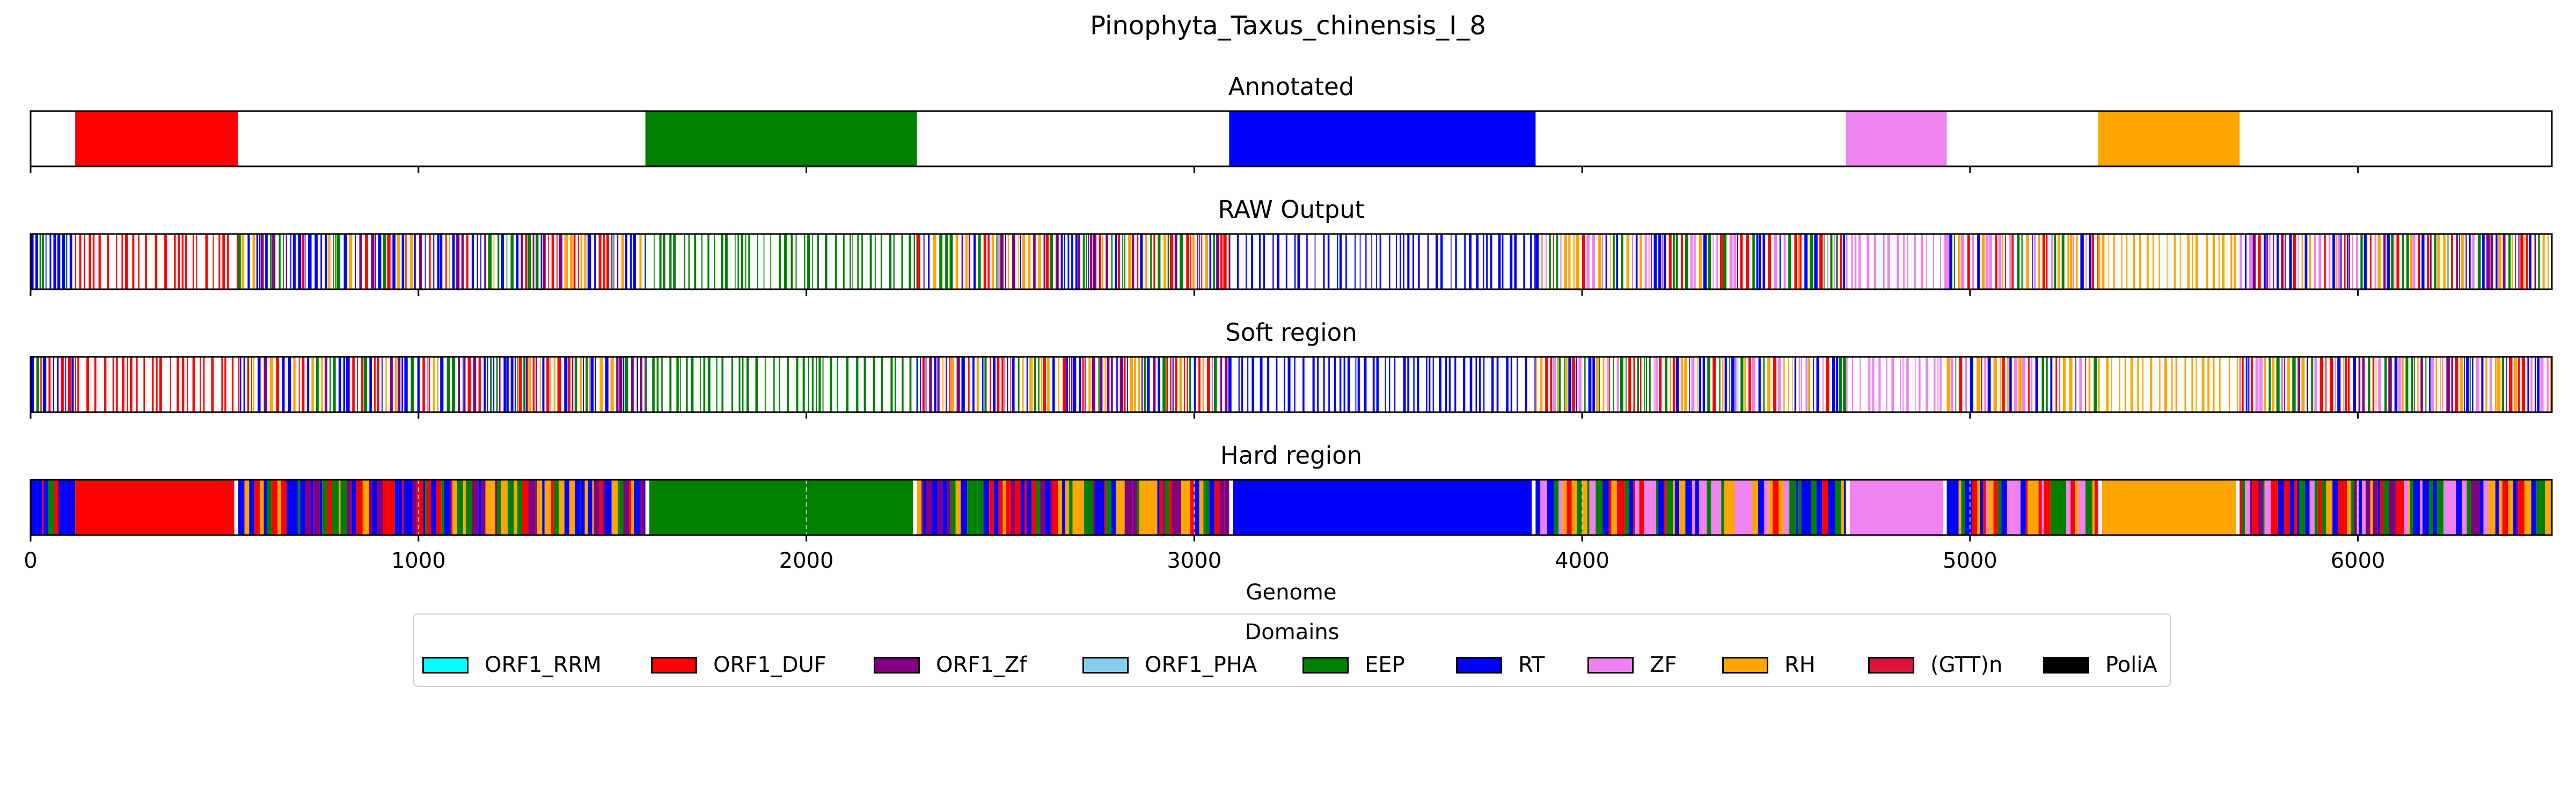 This screenshot has height=805, width=2576. What do you see at coordinates (2358, 560) in the screenshot?
I see `x-tick-label: 6000` at bounding box center [2358, 560].